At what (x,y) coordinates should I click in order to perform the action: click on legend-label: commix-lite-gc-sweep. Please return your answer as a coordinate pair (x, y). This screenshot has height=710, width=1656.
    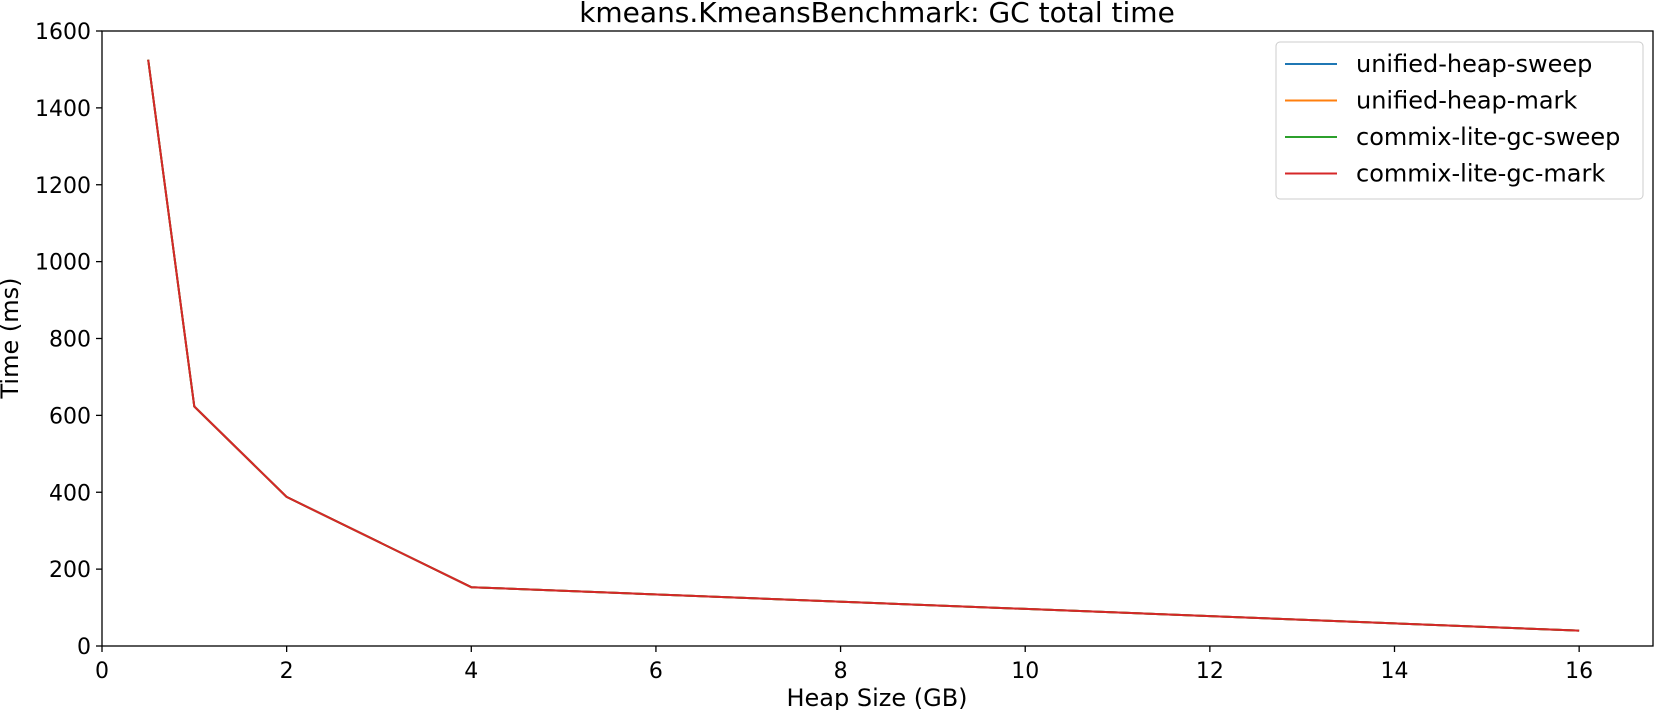
    Looking at the image, I should click on (1488, 137).